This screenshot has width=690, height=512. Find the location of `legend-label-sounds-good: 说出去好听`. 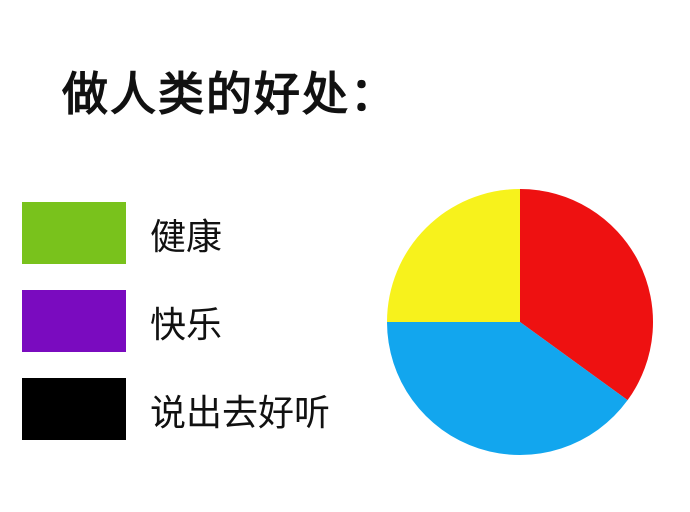

legend-label-sounds-good: 说出去好听 is located at coordinates (240, 413).